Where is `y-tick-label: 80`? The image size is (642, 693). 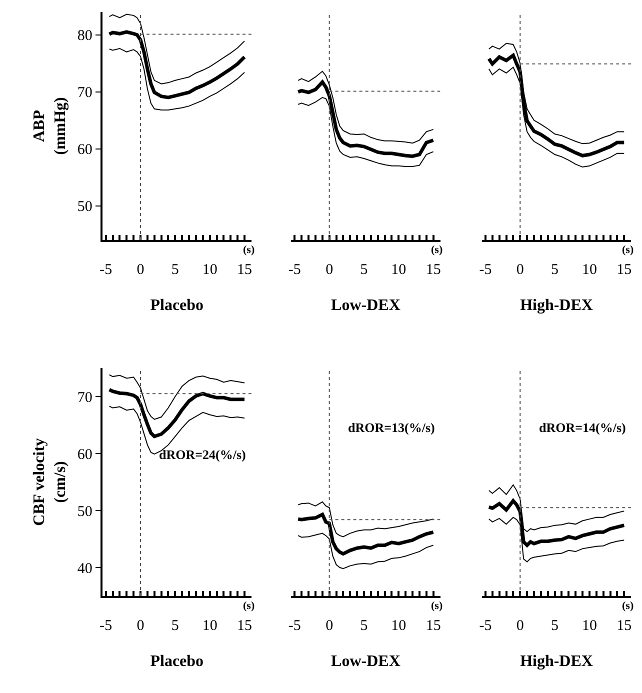
y-tick-label: 80 is located at coordinates (84, 36).